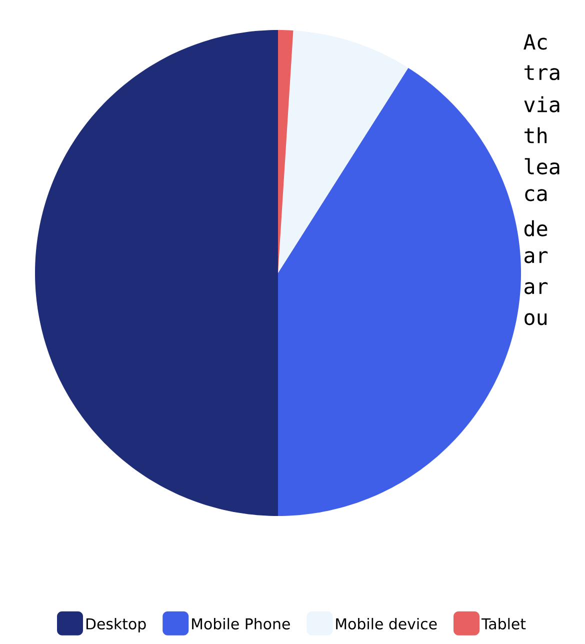 Image resolution: width=585 pixels, height=644 pixels. I want to click on text: tra, so click(542, 72).